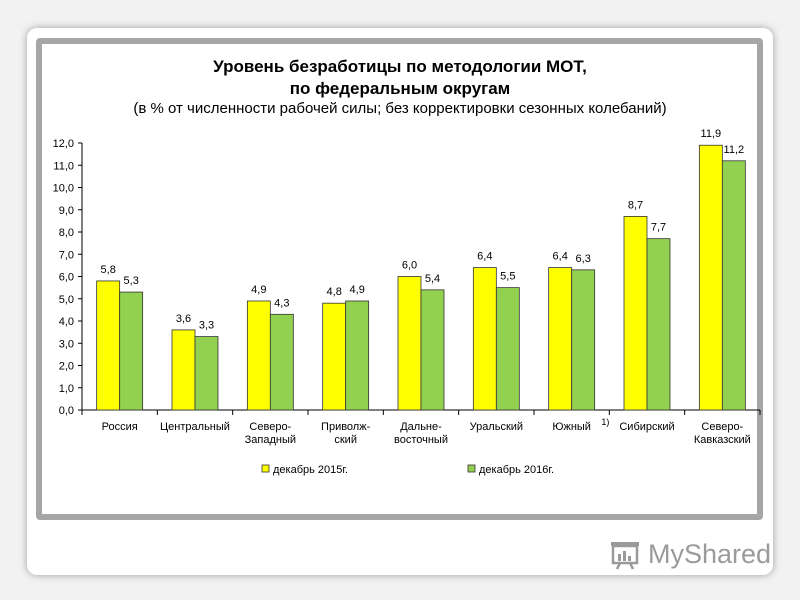 The height and width of the screenshot is (600, 800). I want to click on legend-label: декабрь 2015г., so click(310, 470).